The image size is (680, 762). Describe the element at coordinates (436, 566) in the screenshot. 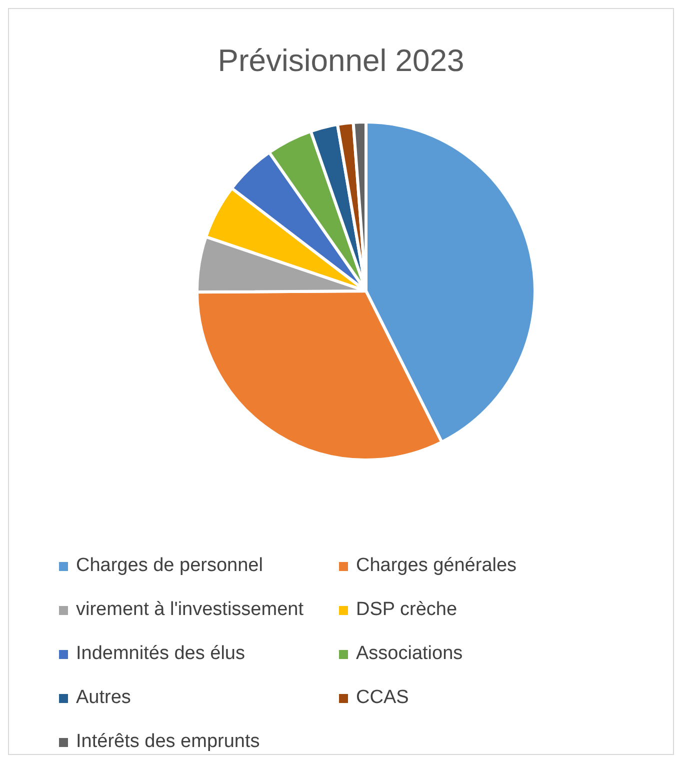

I see `legend-label: Charges générales` at that location.